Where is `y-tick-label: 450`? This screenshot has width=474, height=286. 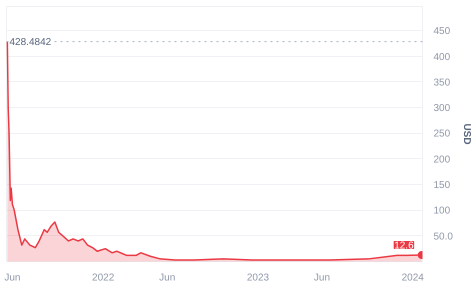
y-tick-label: 450 is located at coordinates (442, 32).